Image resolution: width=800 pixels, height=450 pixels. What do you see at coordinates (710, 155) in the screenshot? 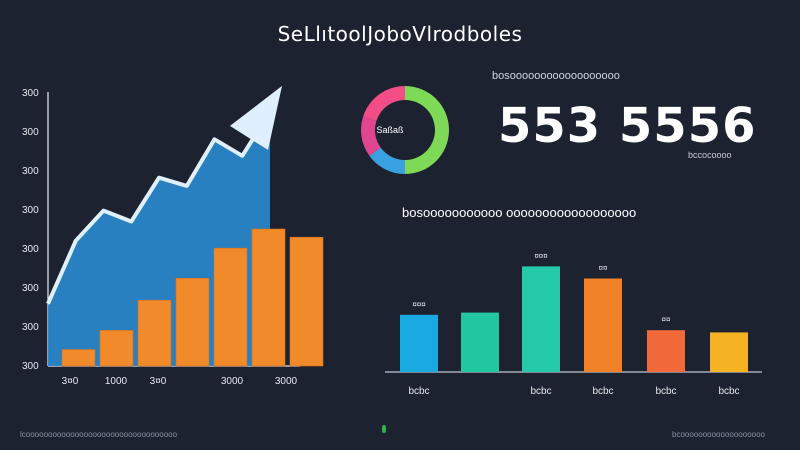
I see `kpi-caption: bccocoooo` at bounding box center [710, 155].